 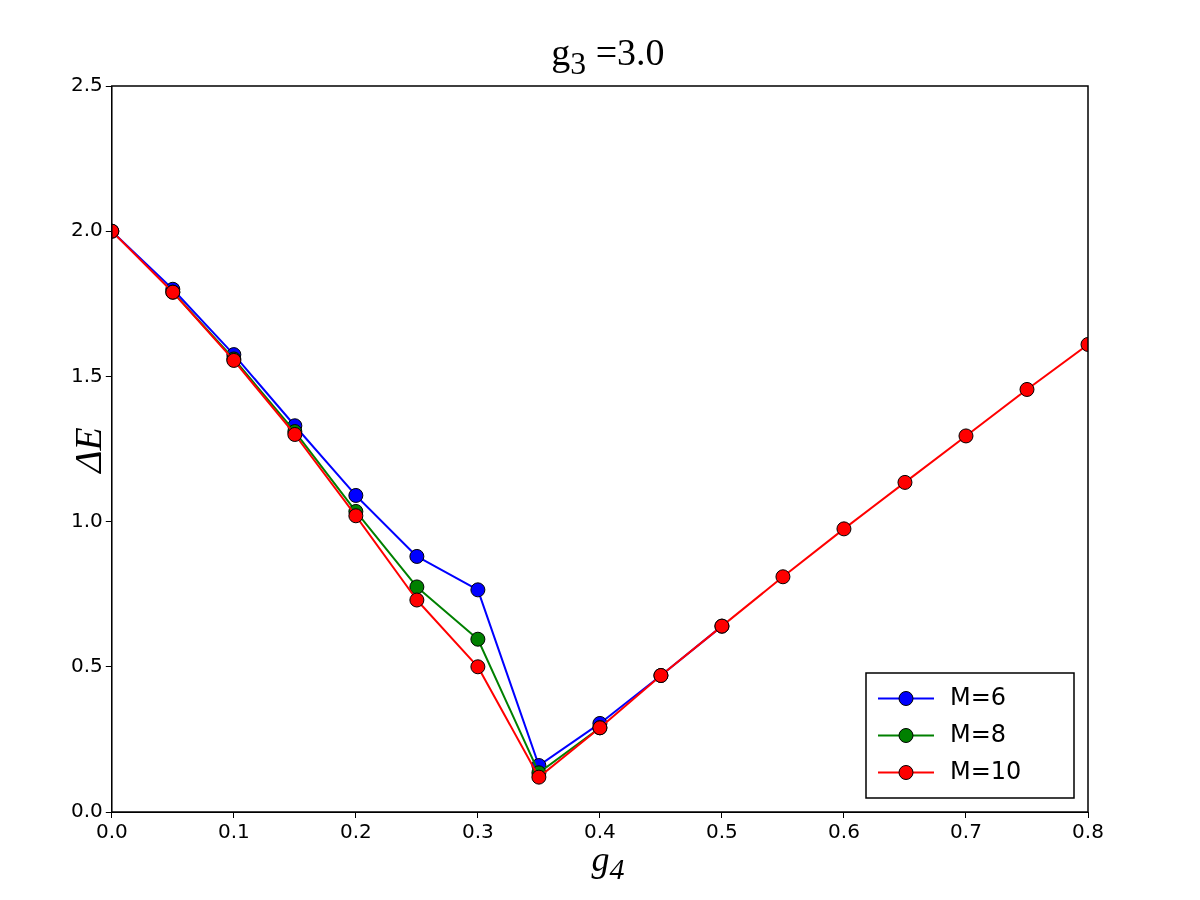 I want to click on x-tick-label: 0.5, so click(x=722, y=831).